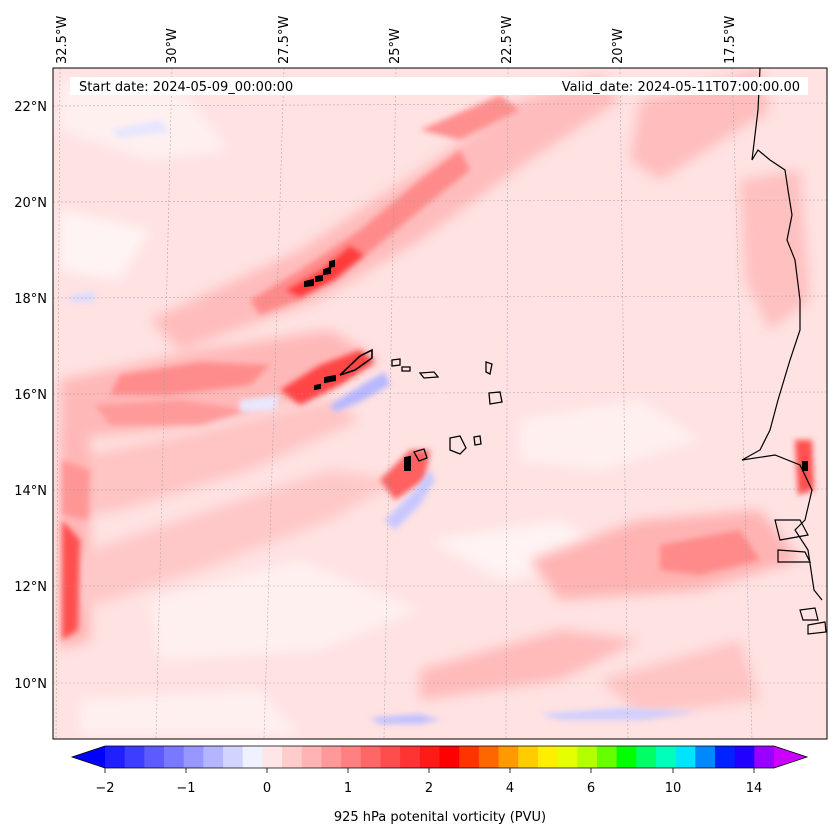  What do you see at coordinates (186, 87) in the screenshot?
I see `start-date-label: Start date: 2024-05-09_00:00:00` at bounding box center [186, 87].